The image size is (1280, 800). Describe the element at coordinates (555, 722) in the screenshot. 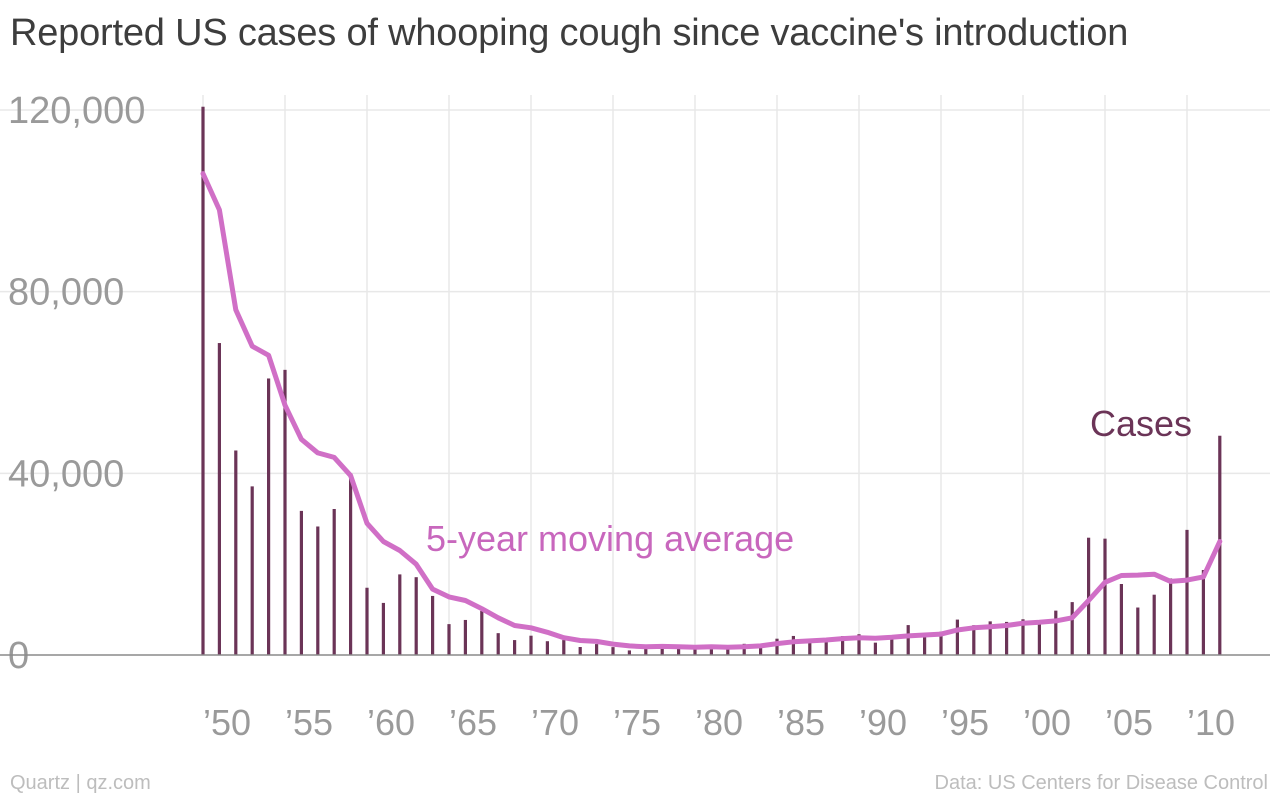

I see `x-tick-label: ’70` at that location.